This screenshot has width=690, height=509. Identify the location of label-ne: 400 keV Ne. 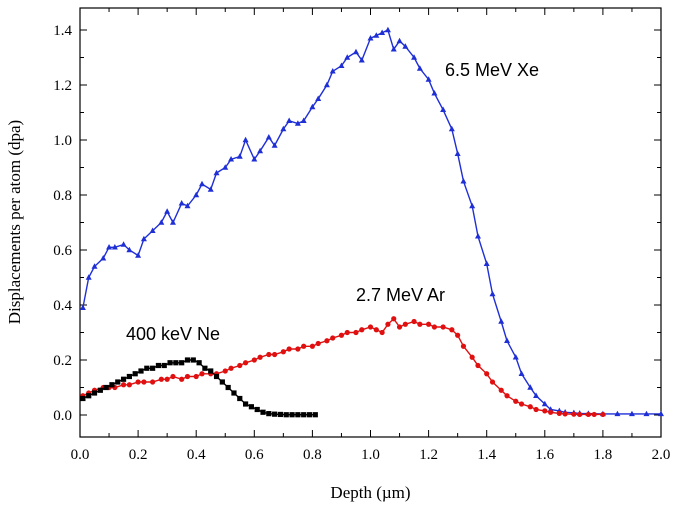
(173, 334).